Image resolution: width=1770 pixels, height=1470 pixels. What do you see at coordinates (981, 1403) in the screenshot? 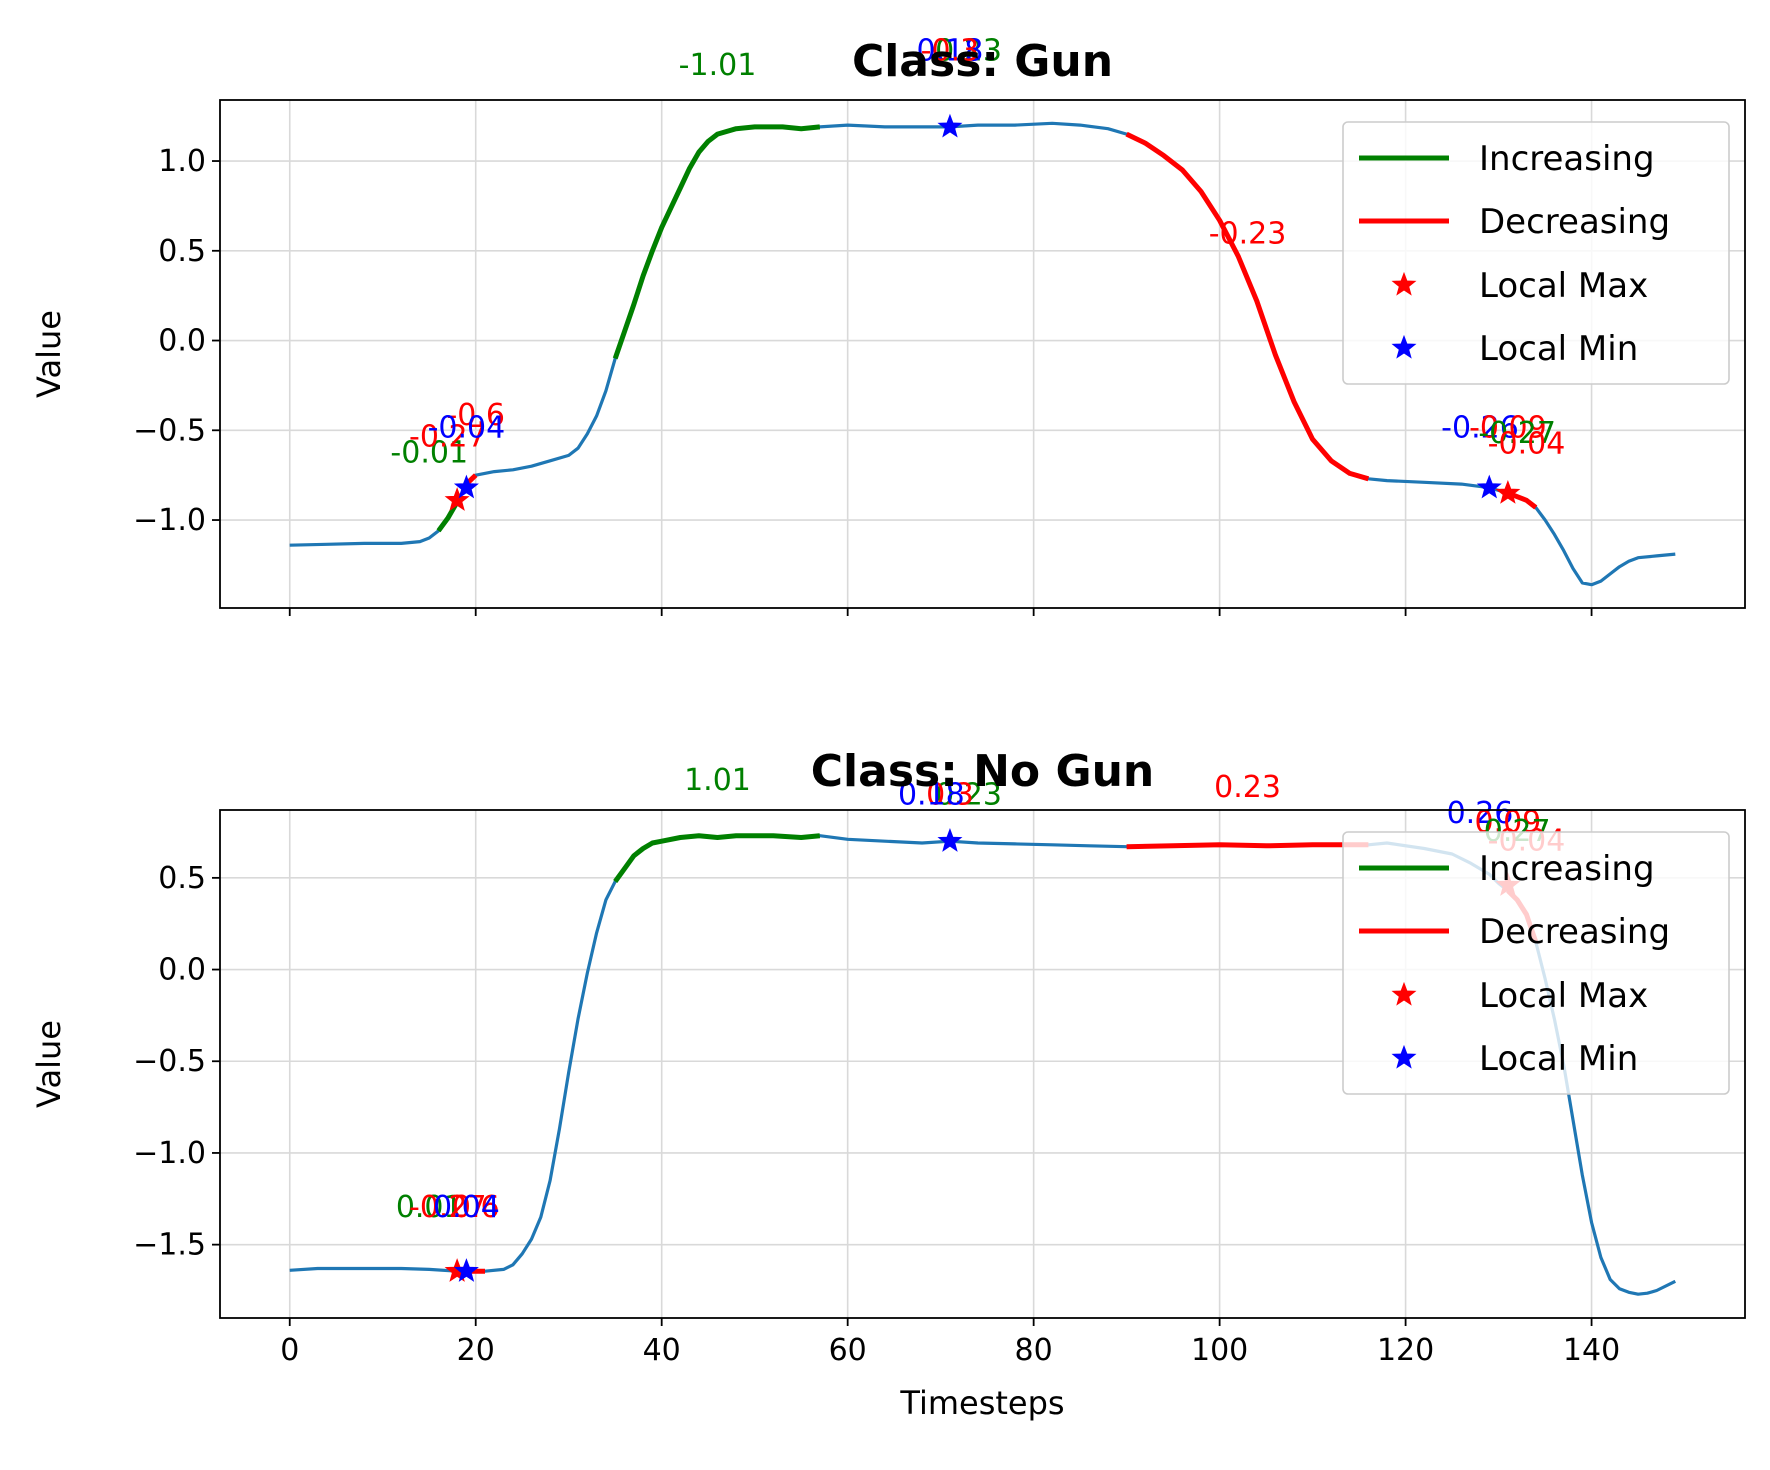
I see `x-axis-label: Timesteps` at bounding box center [981, 1403].